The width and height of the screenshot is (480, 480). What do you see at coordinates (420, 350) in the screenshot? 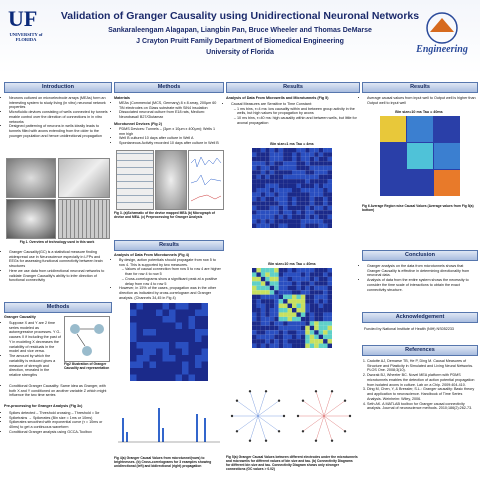
I see `section-title: References` at bounding box center [420, 350].